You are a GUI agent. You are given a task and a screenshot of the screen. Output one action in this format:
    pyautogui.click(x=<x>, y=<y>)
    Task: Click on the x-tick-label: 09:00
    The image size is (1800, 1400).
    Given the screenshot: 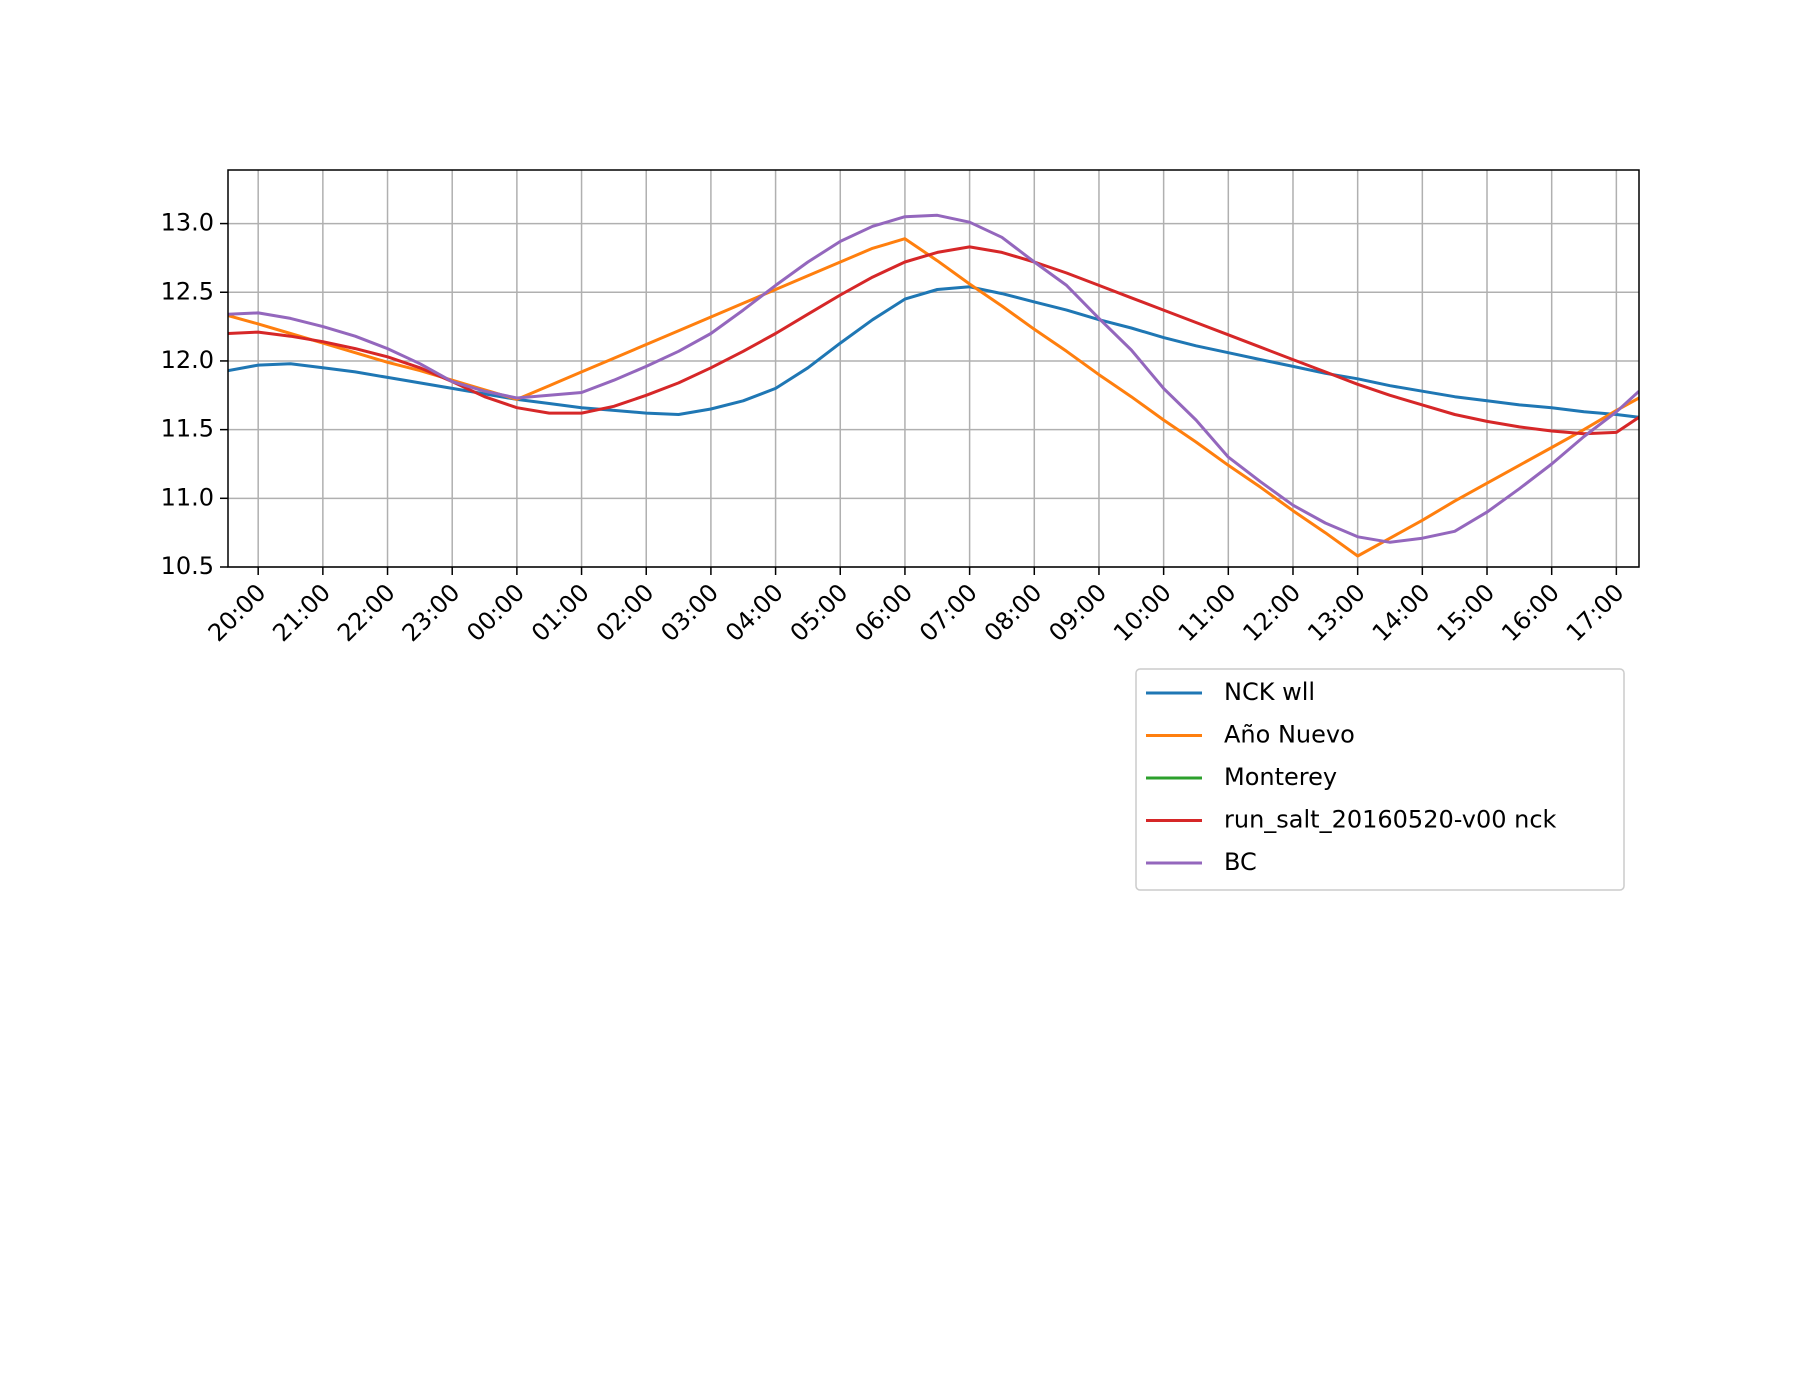 What is the action you would take?
    pyautogui.click(x=1077, y=612)
    